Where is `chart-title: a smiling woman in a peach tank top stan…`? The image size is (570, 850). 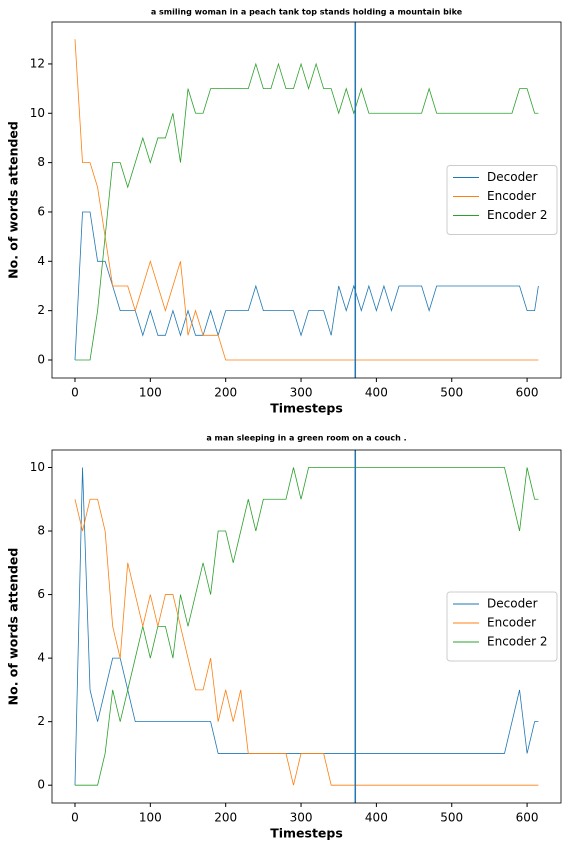 chart-title: a smiling woman in a peach tank top stan… is located at coordinates (307, 12).